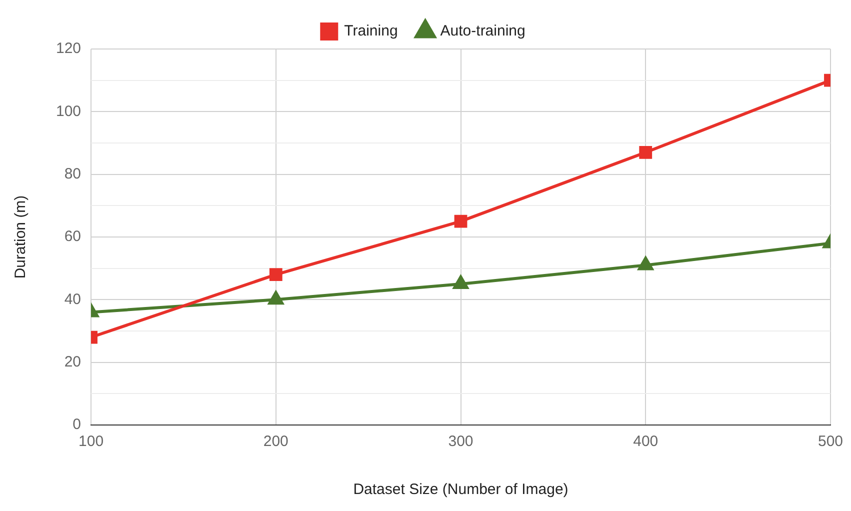 This screenshot has width=851, height=511. Describe the element at coordinates (275, 441) in the screenshot. I see `x-tick-label: 200` at that location.